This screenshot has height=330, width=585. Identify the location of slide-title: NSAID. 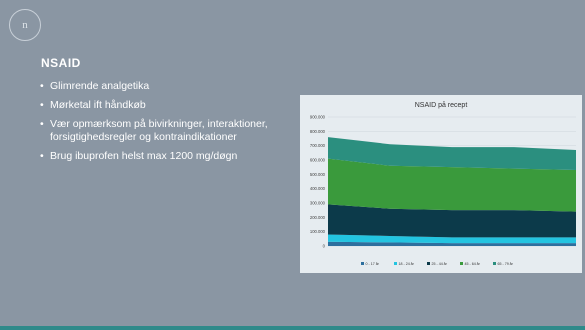
(61, 63).